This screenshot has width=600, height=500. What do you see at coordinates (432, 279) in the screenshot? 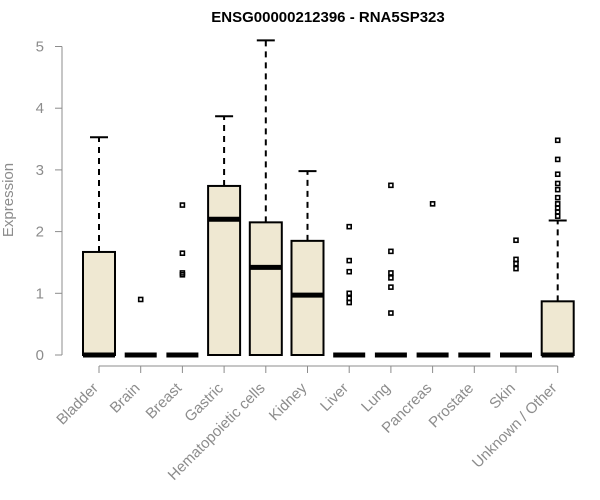
I see `box-pancreas` at bounding box center [432, 279].